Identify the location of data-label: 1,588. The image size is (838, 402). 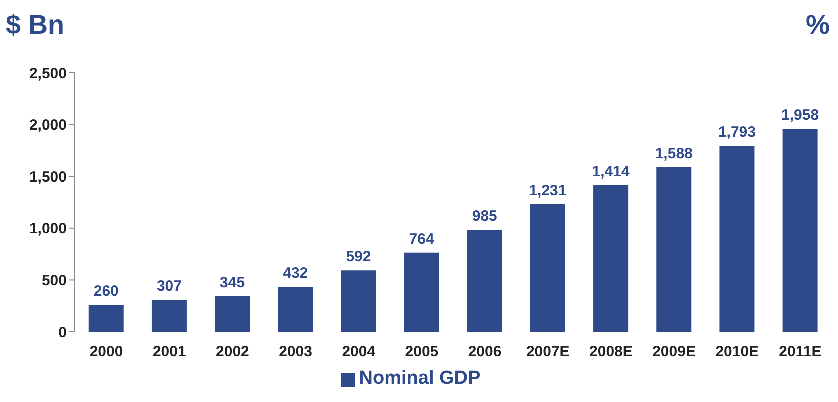
(674, 153).